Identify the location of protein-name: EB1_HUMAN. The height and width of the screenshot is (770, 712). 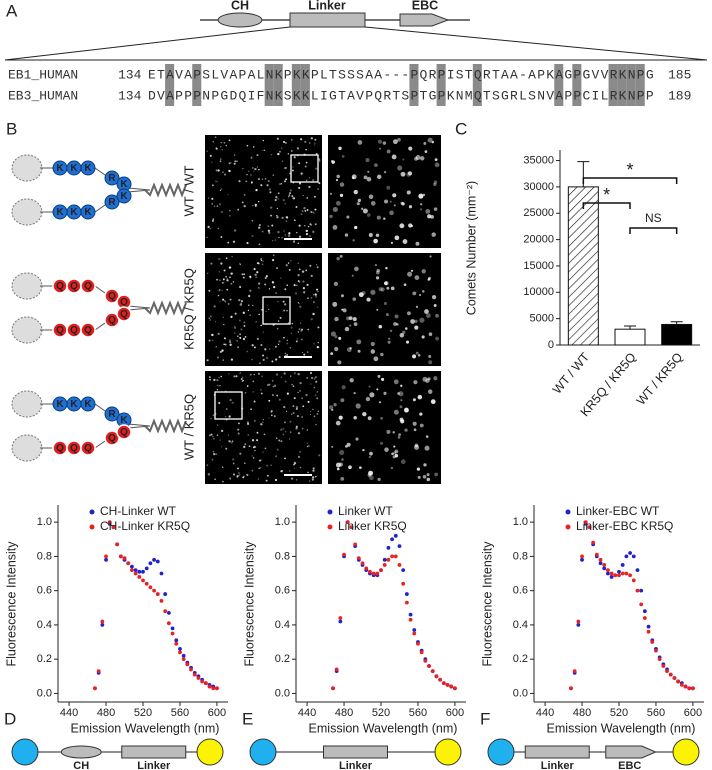
(43, 74).